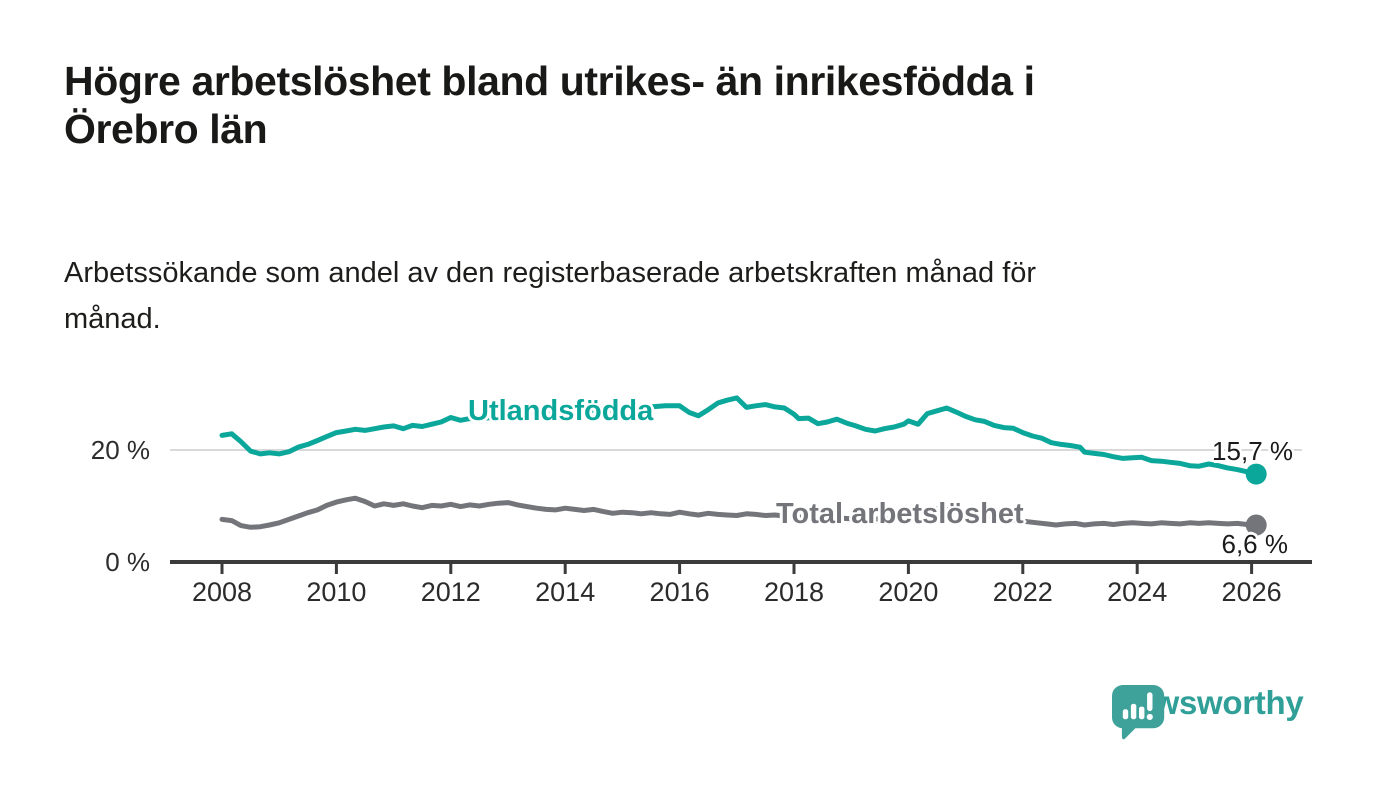 The width and height of the screenshot is (1400, 794). Describe the element at coordinates (739, 512) in the screenshot. I see `series-line-total-arbetsl-shet` at that location.